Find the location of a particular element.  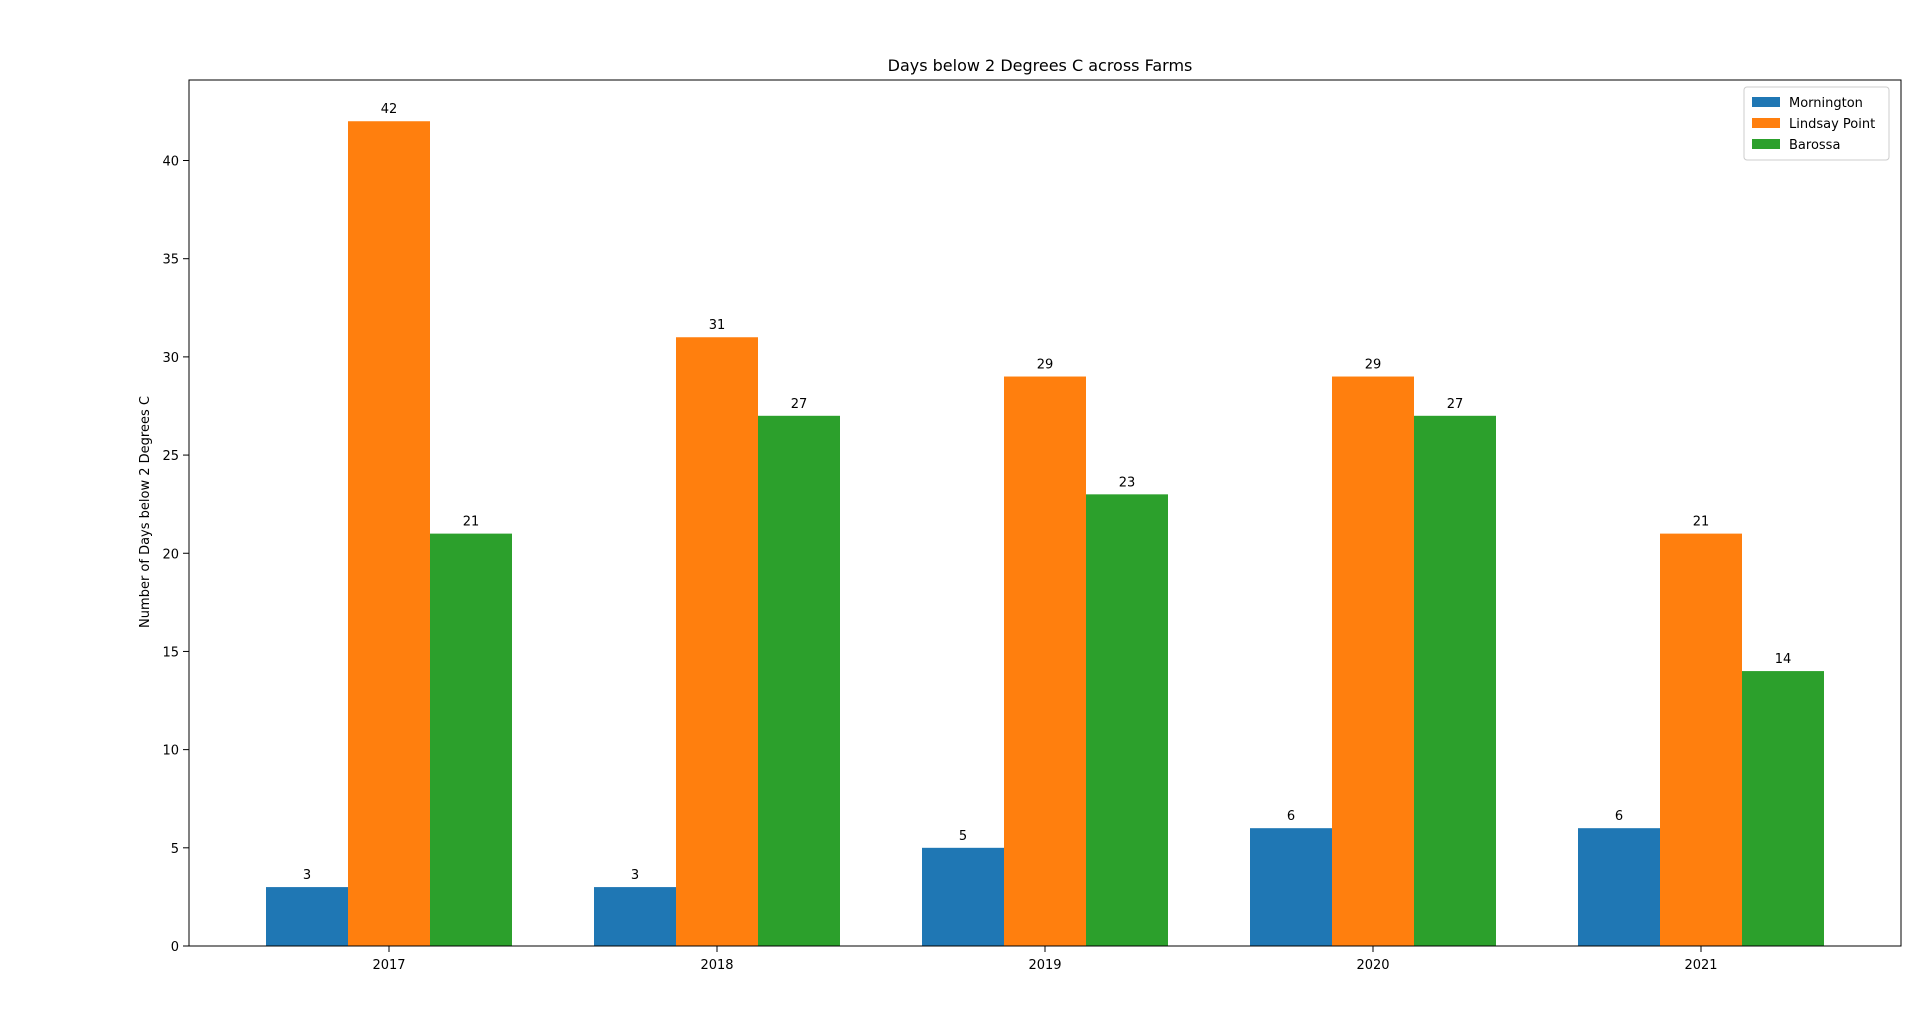

chart-title: Days below 2 Degrees C across Farms is located at coordinates (1040, 65).